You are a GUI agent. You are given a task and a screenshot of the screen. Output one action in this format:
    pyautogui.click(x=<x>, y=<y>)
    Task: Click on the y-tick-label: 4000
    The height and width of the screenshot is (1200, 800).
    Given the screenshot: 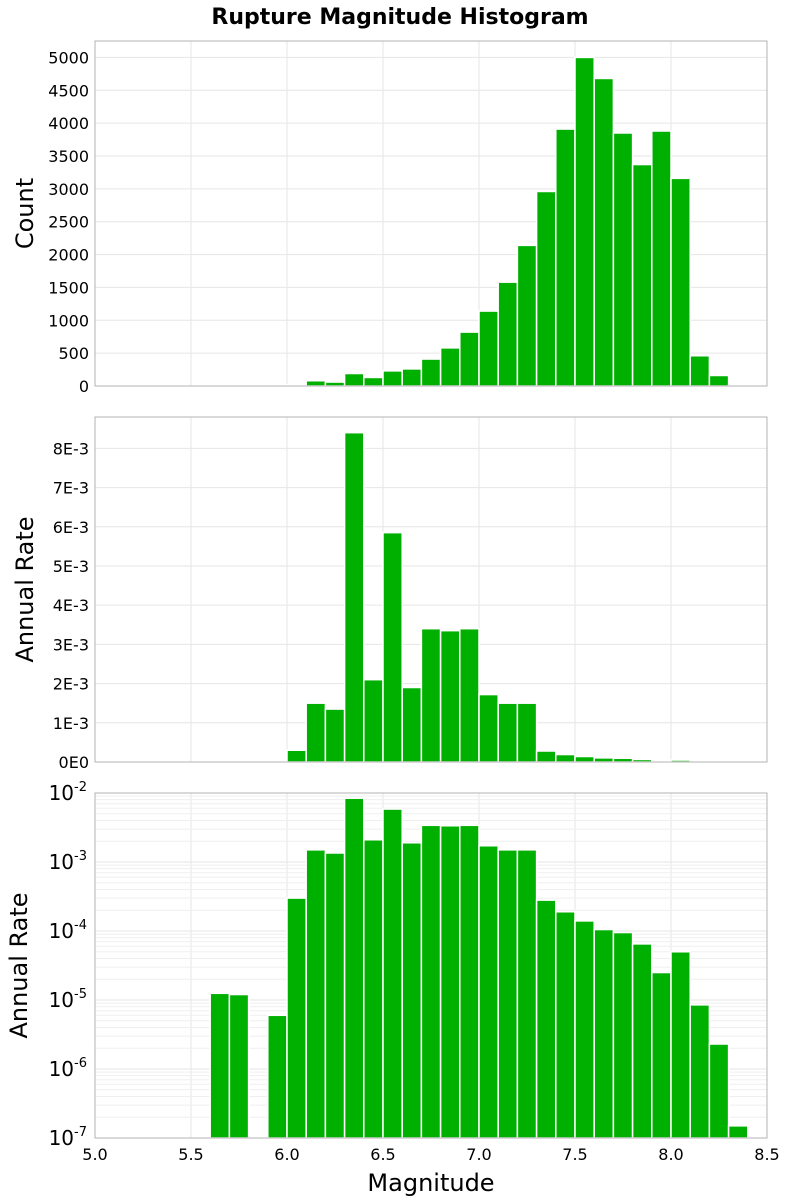 What is the action you would take?
    pyautogui.click(x=68, y=123)
    